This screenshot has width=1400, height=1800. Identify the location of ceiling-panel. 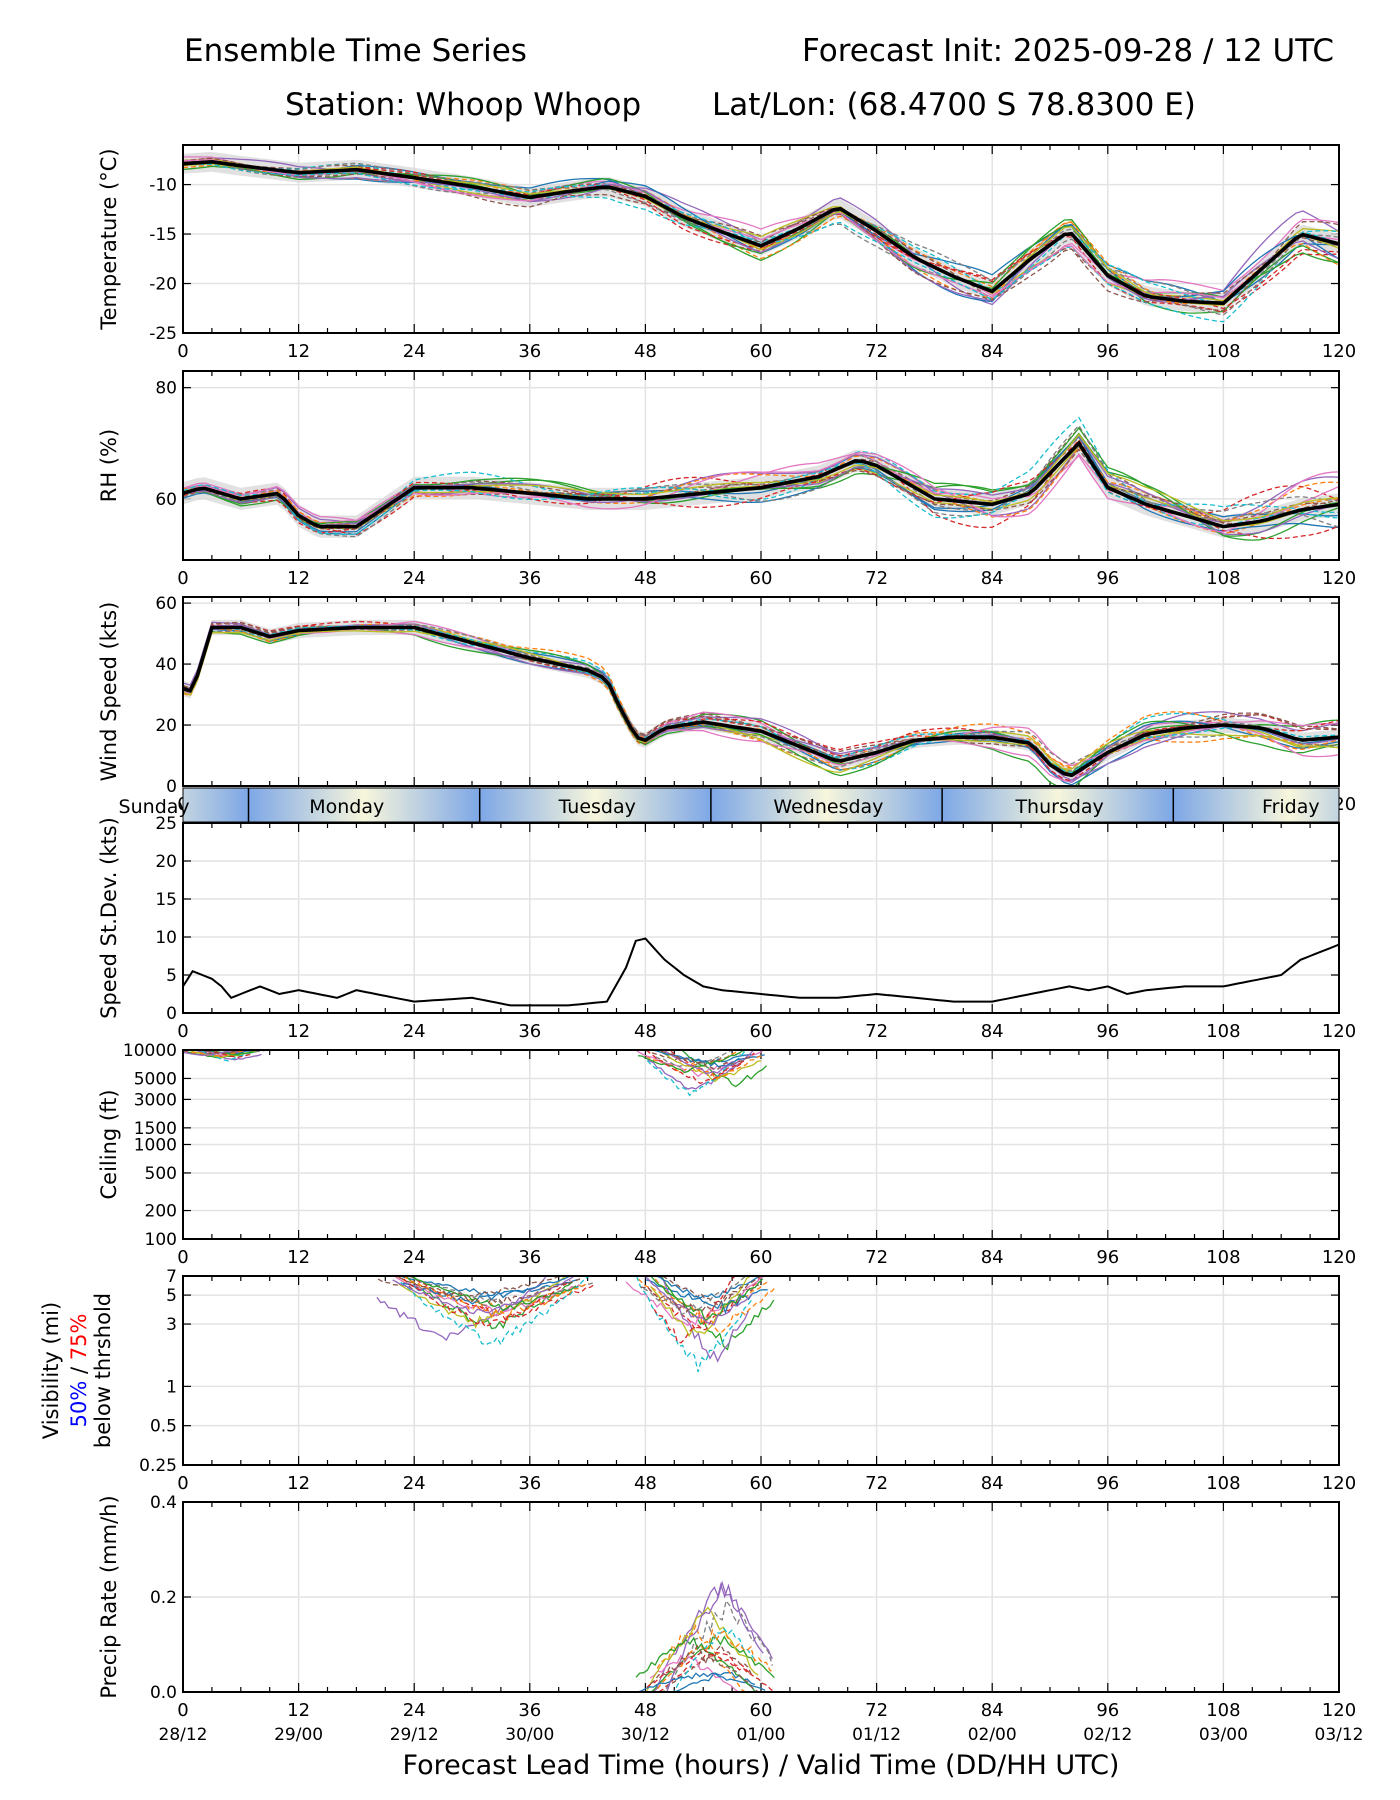
(761, 1144).